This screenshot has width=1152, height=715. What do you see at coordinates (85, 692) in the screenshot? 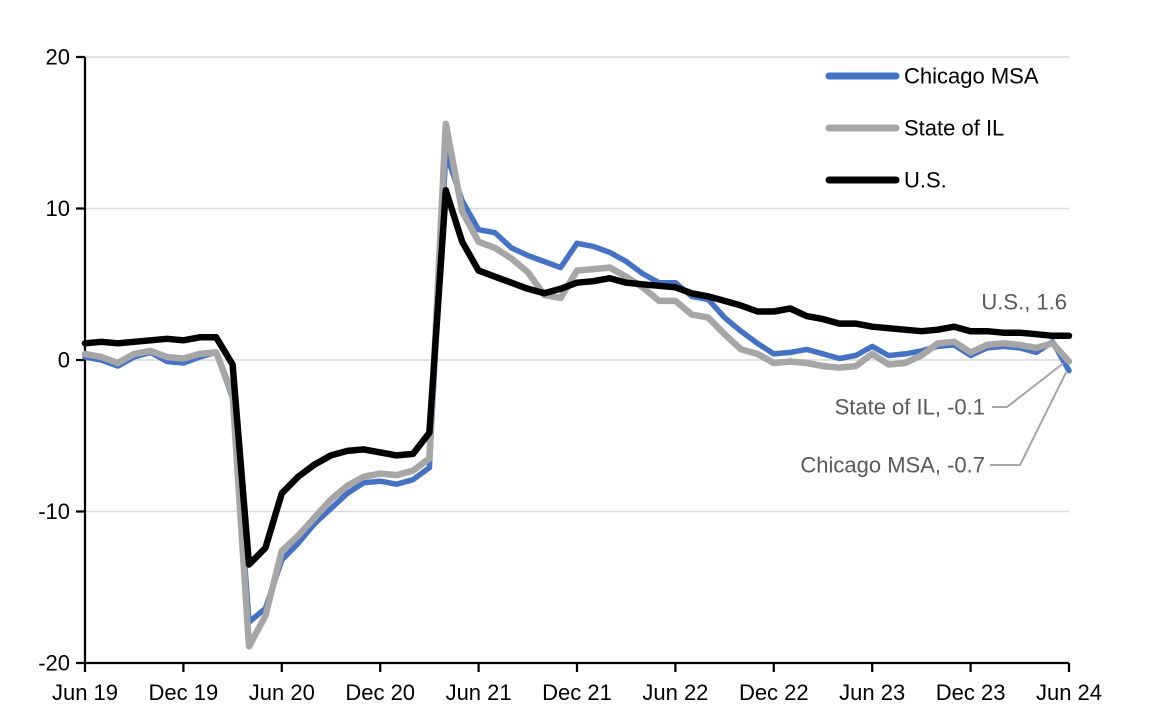
I see `x-tick-label: Jun 19` at bounding box center [85, 692].